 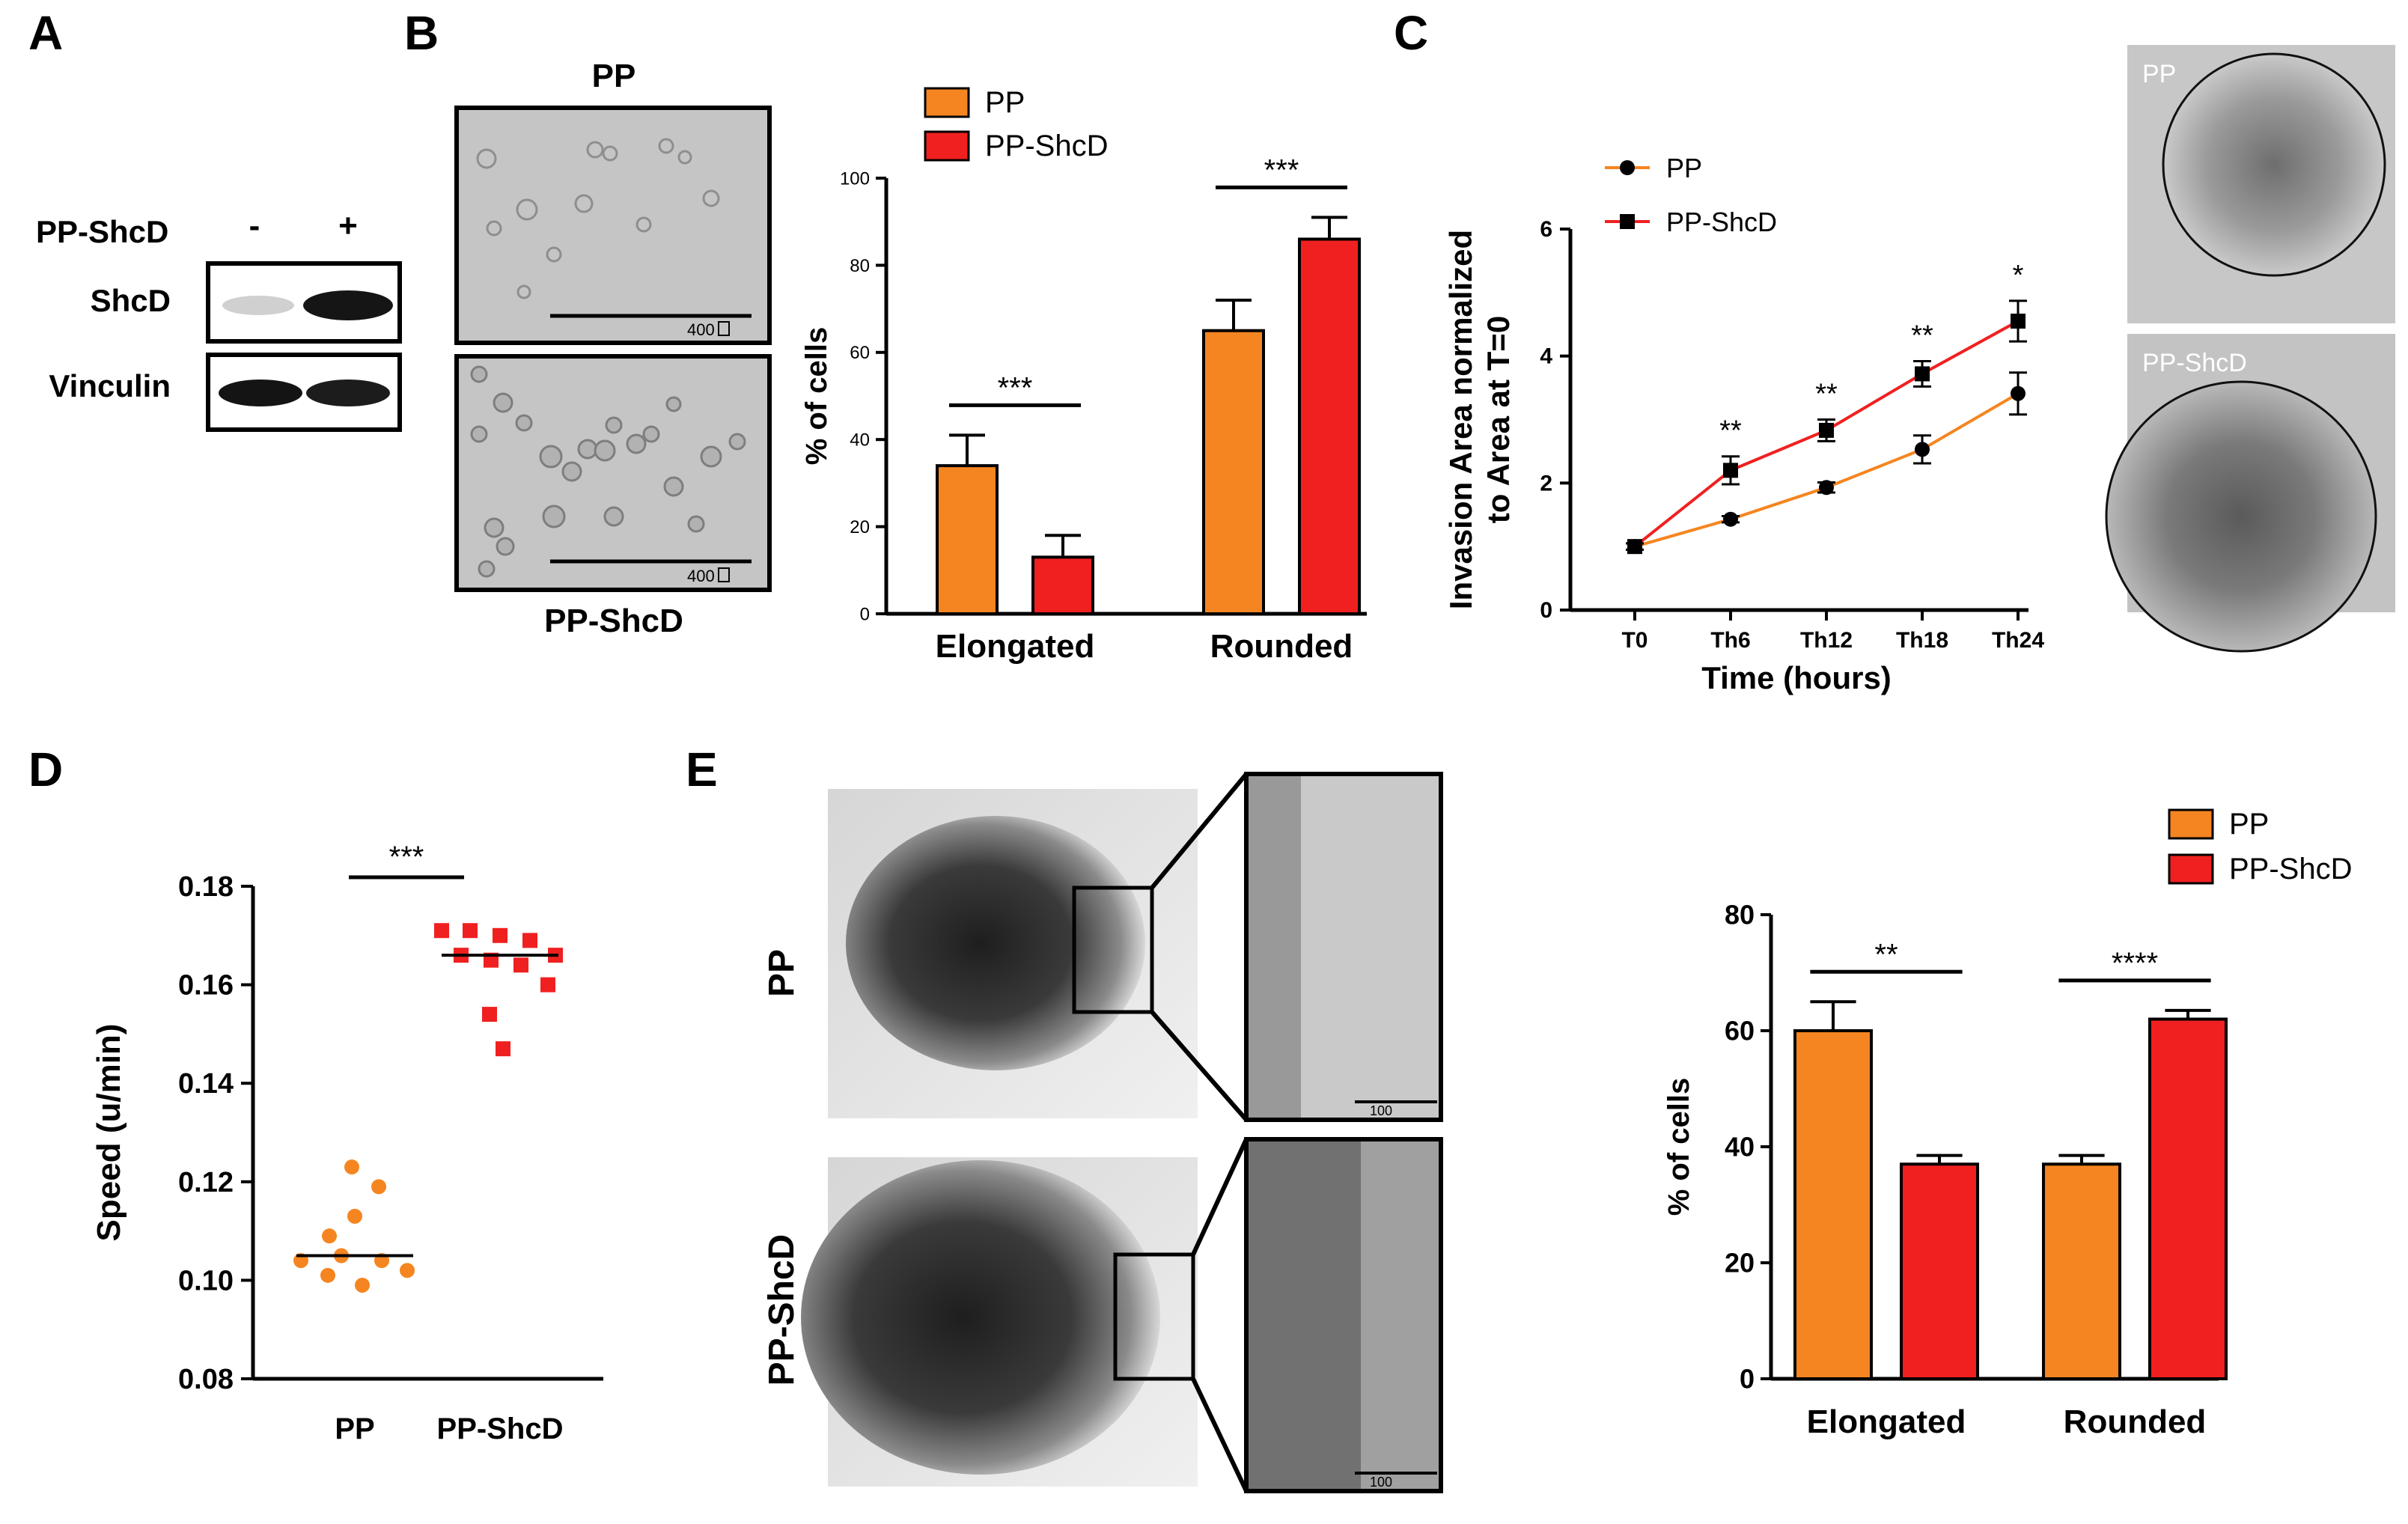 I want to click on spheroid-e-pp, so click(x=996, y=943).